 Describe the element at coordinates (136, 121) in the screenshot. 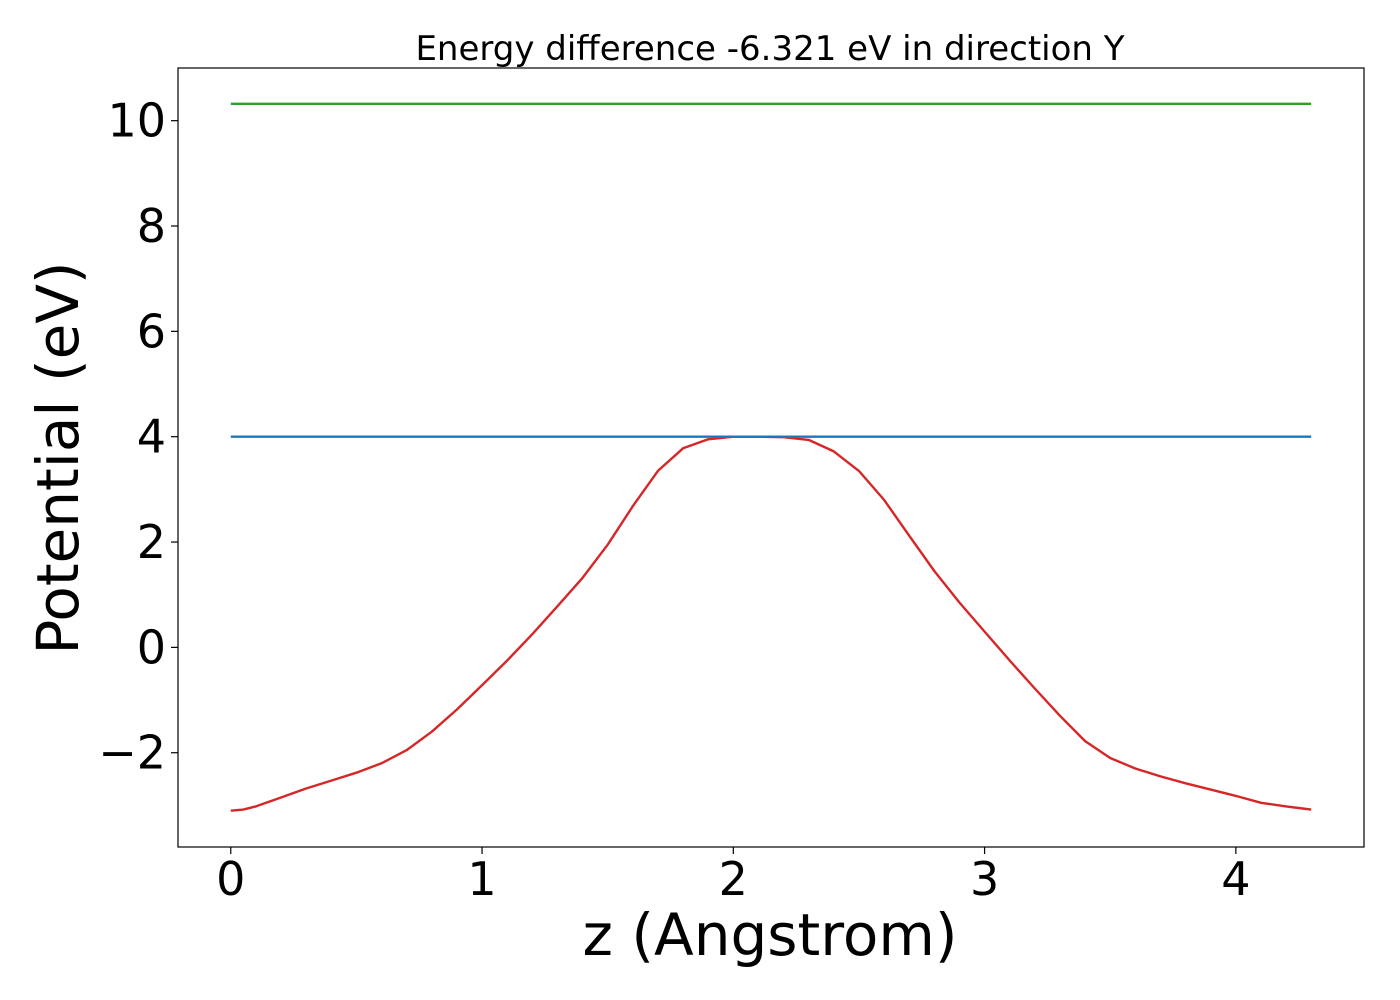

I see `y-tick-label: 10` at that location.